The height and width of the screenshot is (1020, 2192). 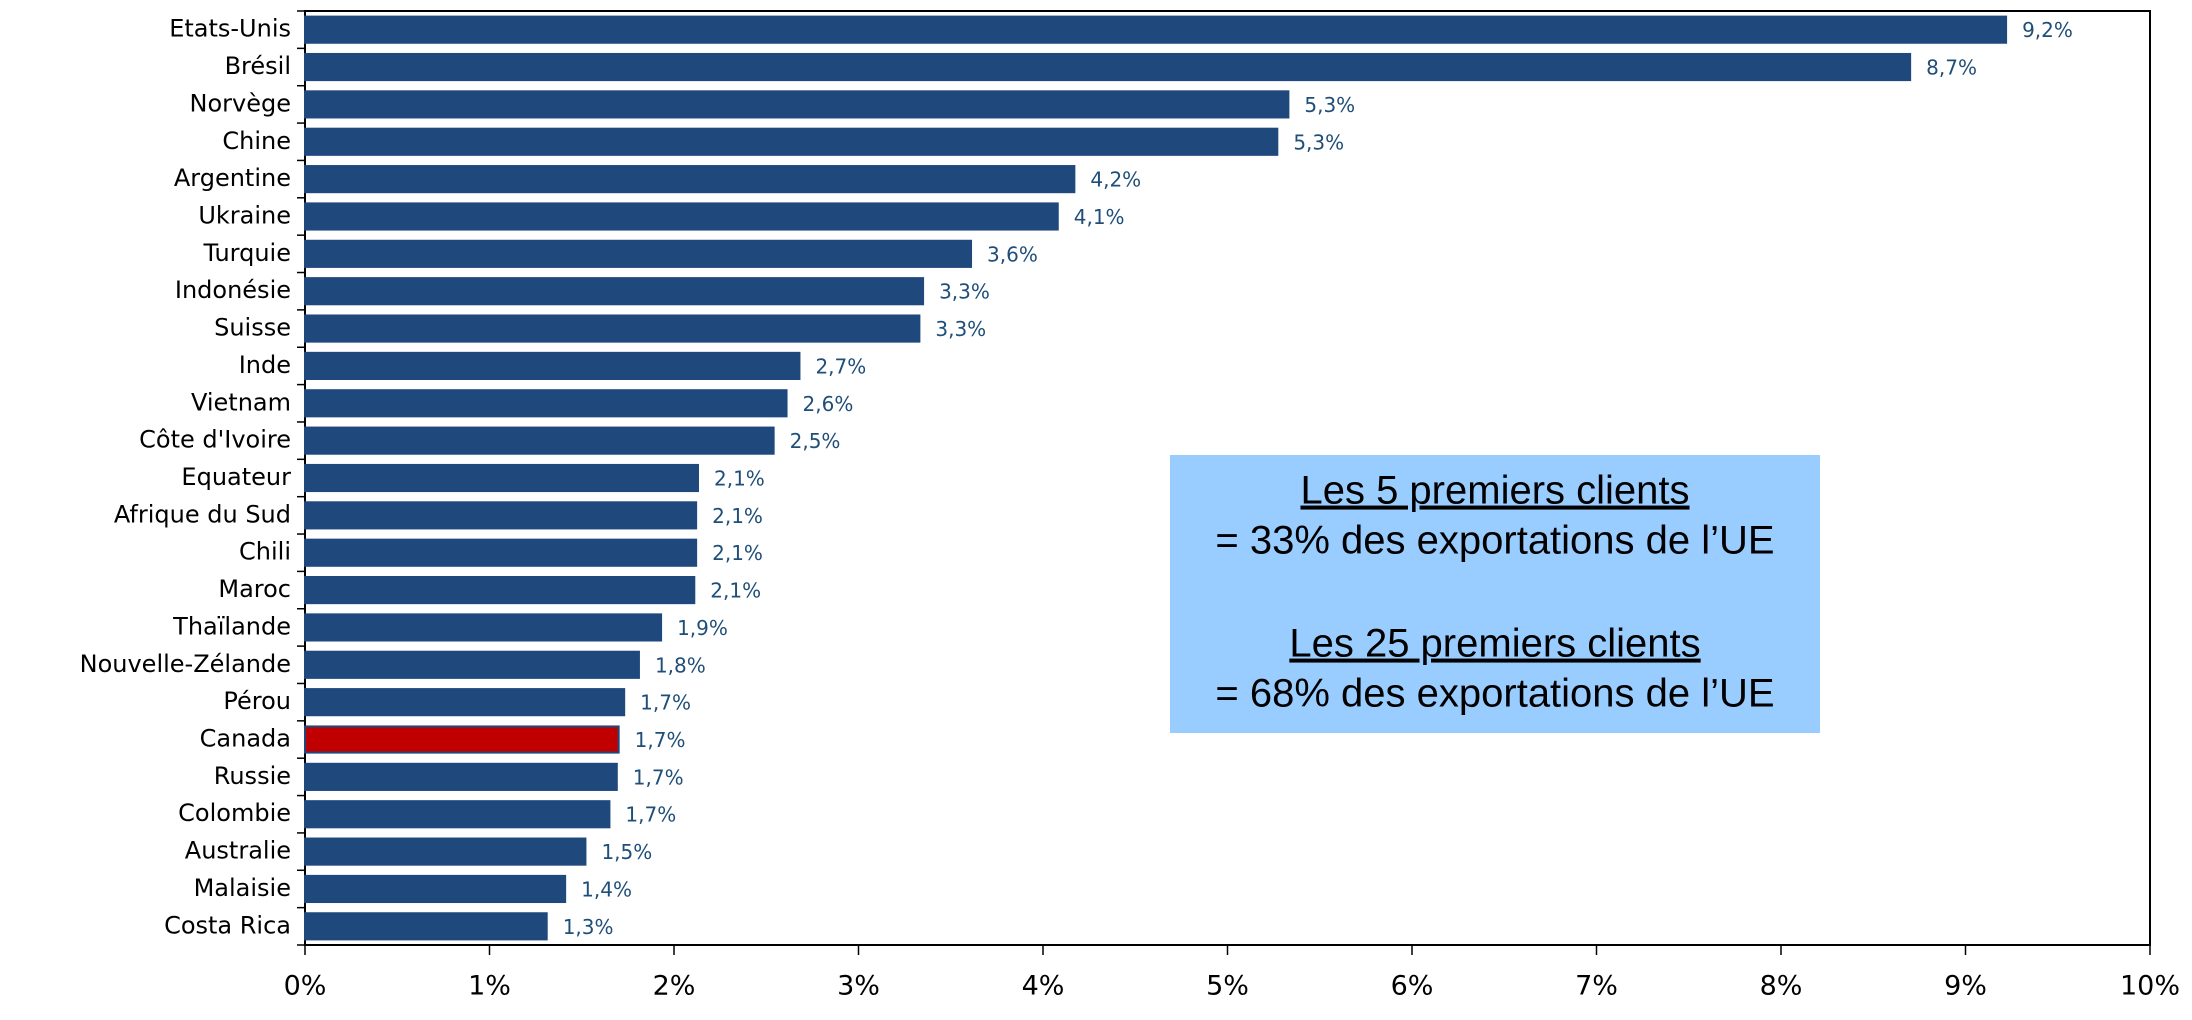 I want to click on x-tick-label: 8%, so click(x=1781, y=986).